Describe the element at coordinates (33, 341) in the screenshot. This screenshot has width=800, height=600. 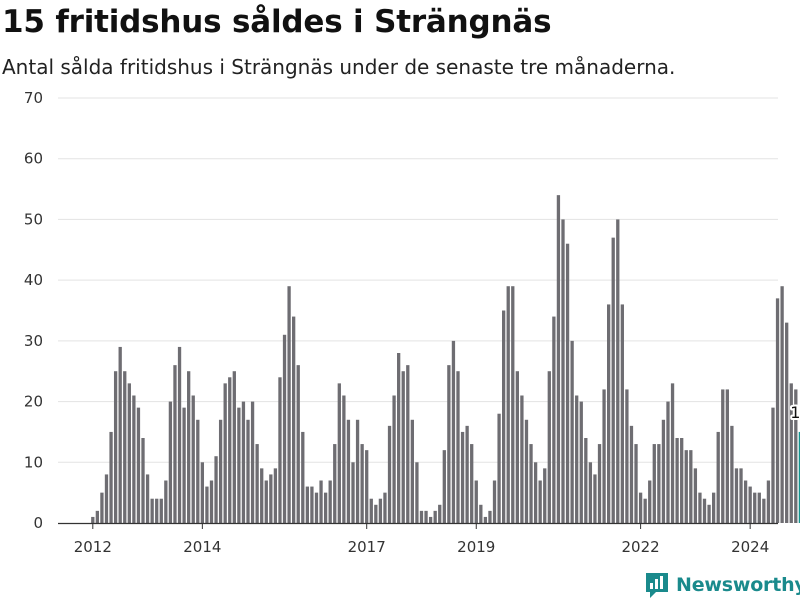
I see `y-tick-label: 30` at that location.